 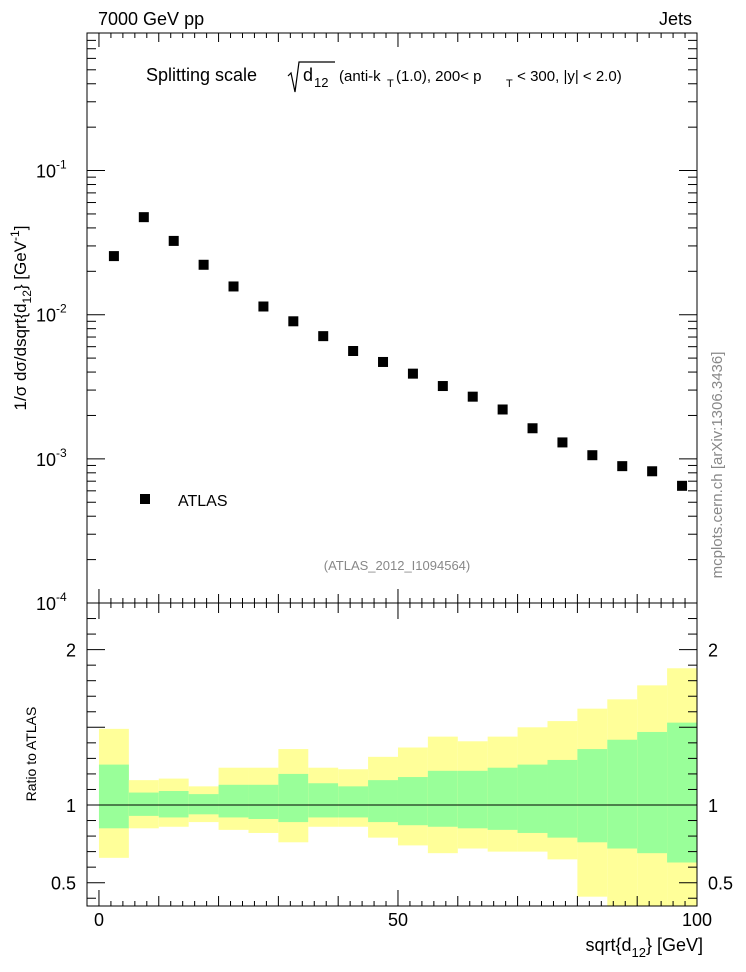 I want to click on x-tick-label: 100, so click(x=697, y=920).